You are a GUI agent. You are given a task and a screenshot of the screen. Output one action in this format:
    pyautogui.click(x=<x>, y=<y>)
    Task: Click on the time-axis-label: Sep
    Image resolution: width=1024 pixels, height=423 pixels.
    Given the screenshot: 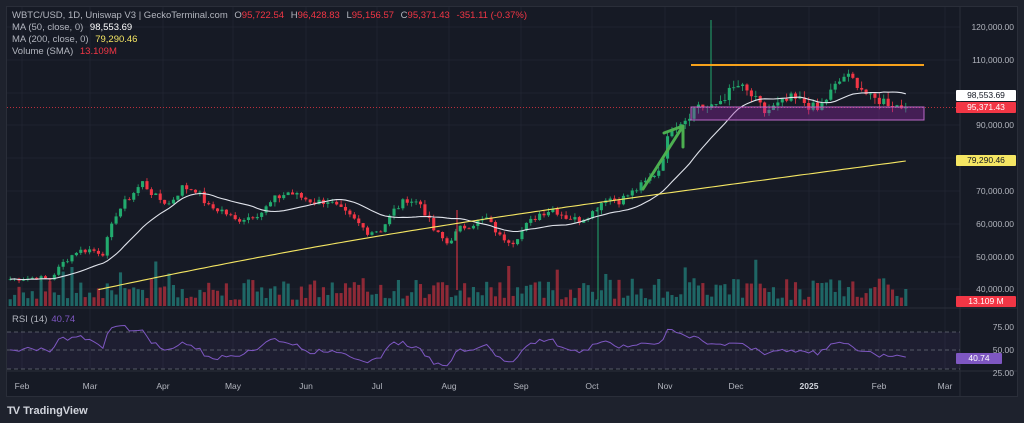 What is the action you would take?
    pyautogui.click(x=521, y=386)
    